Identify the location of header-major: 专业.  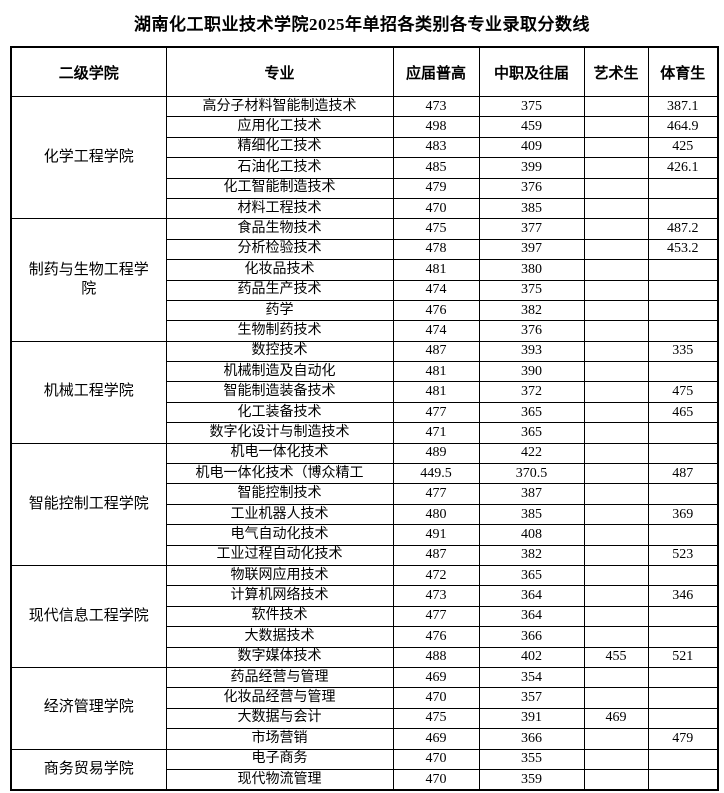
(279, 71).